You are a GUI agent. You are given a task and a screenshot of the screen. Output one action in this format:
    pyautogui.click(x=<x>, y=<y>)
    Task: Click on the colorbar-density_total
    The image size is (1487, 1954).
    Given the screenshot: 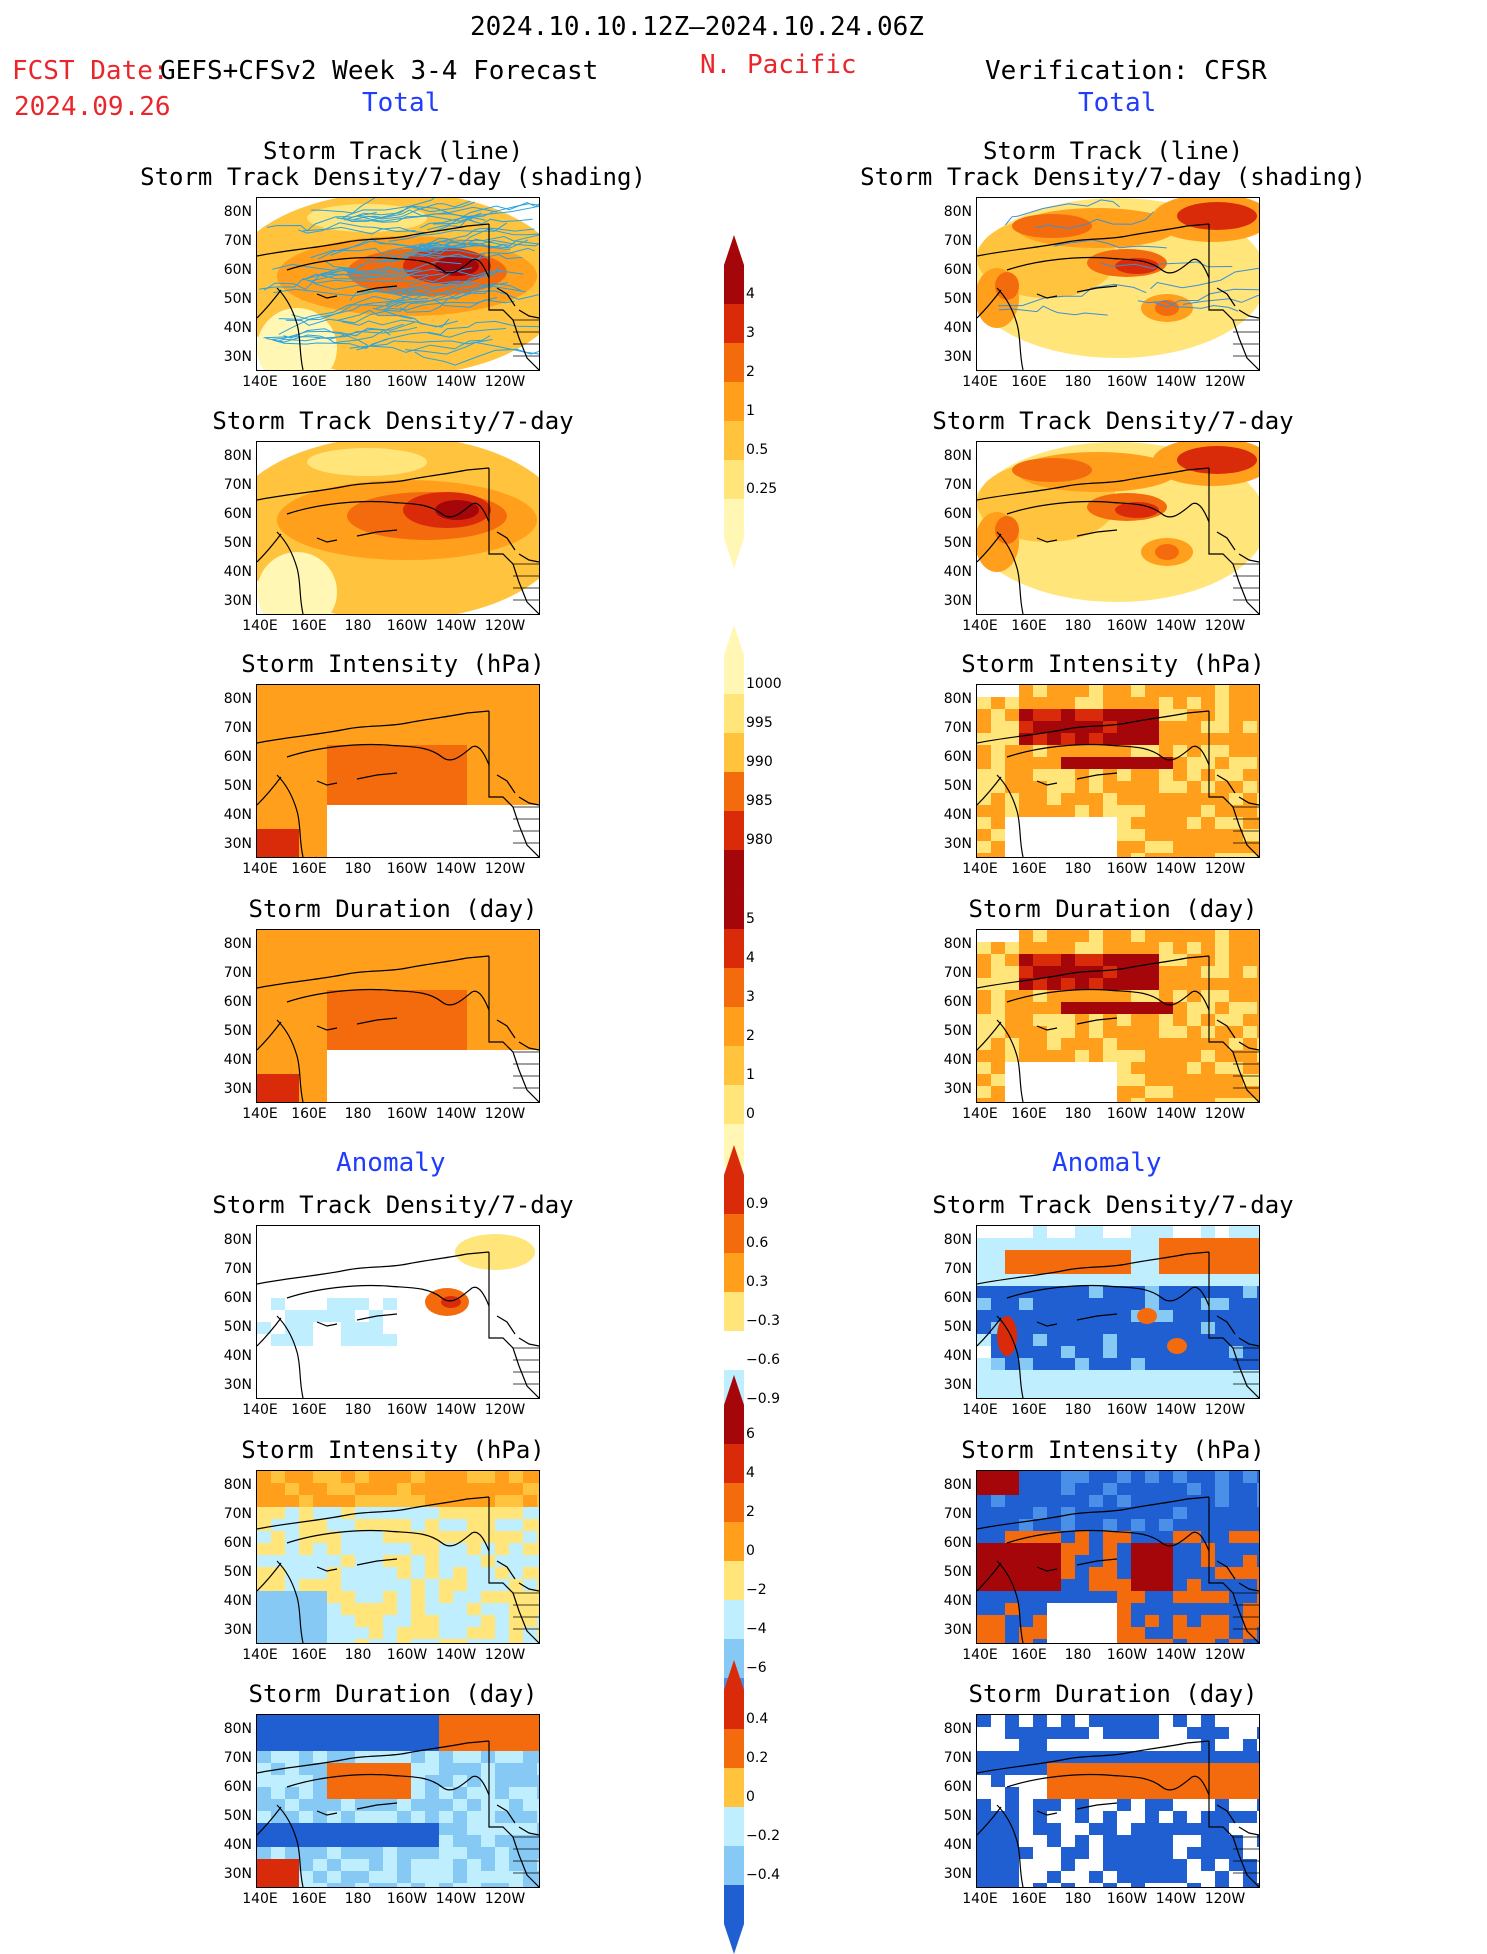 What is the action you would take?
    pyautogui.click(x=734, y=401)
    